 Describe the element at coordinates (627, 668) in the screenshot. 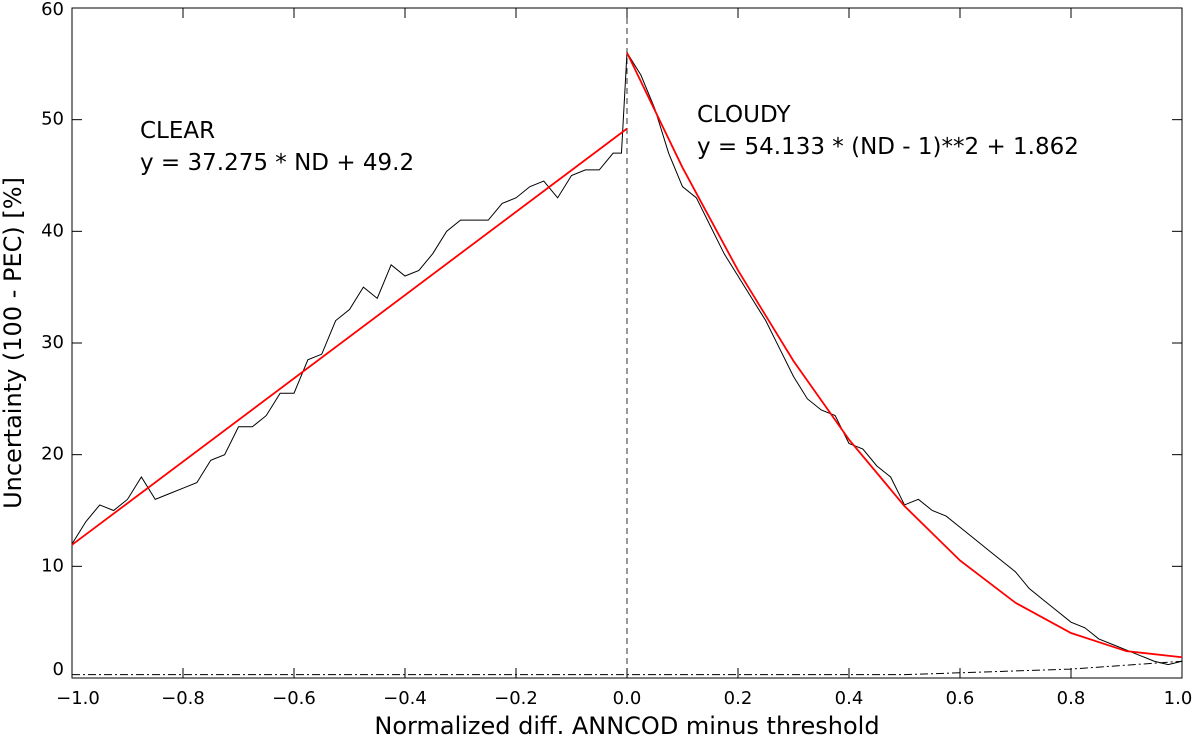

I see `data-line` at that location.